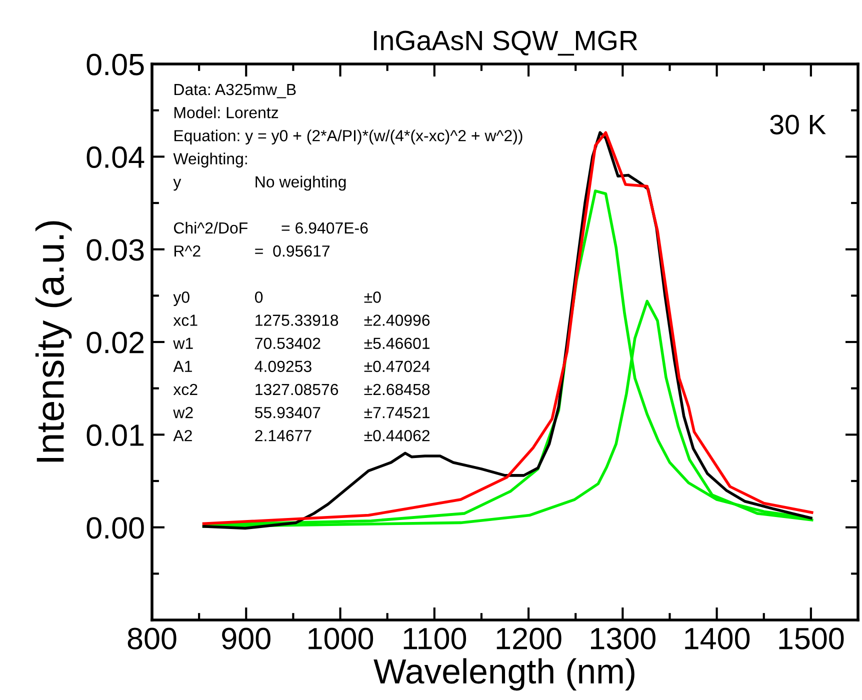  What do you see at coordinates (717, 639) in the screenshot?
I see `x-tick-label: 1400` at bounding box center [717, 639].